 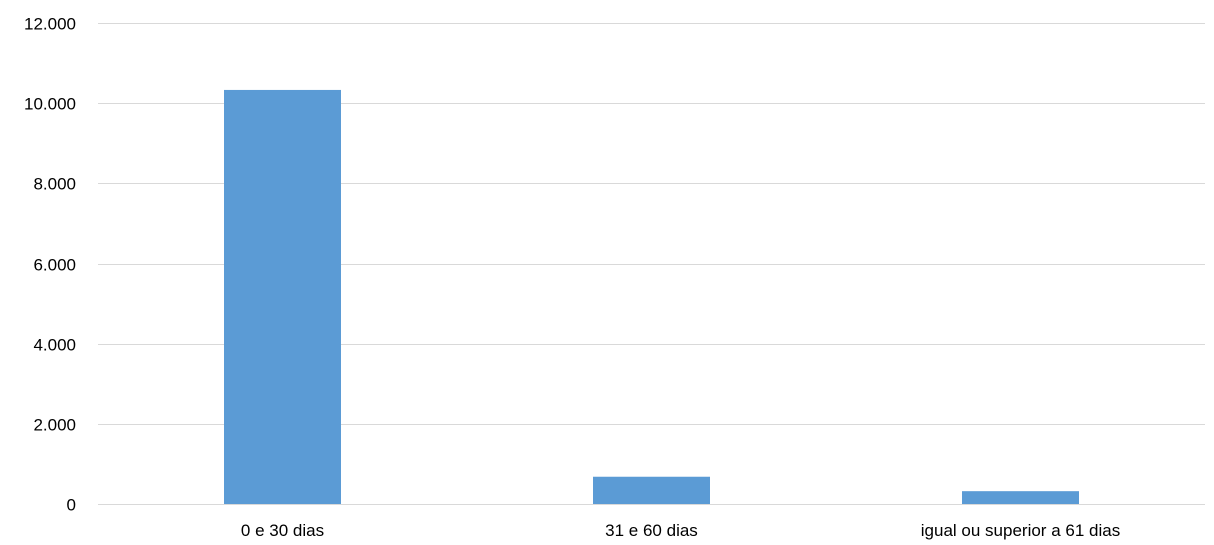 I want to click on y-tick-label: 6.000, so click(x=54, y=265).